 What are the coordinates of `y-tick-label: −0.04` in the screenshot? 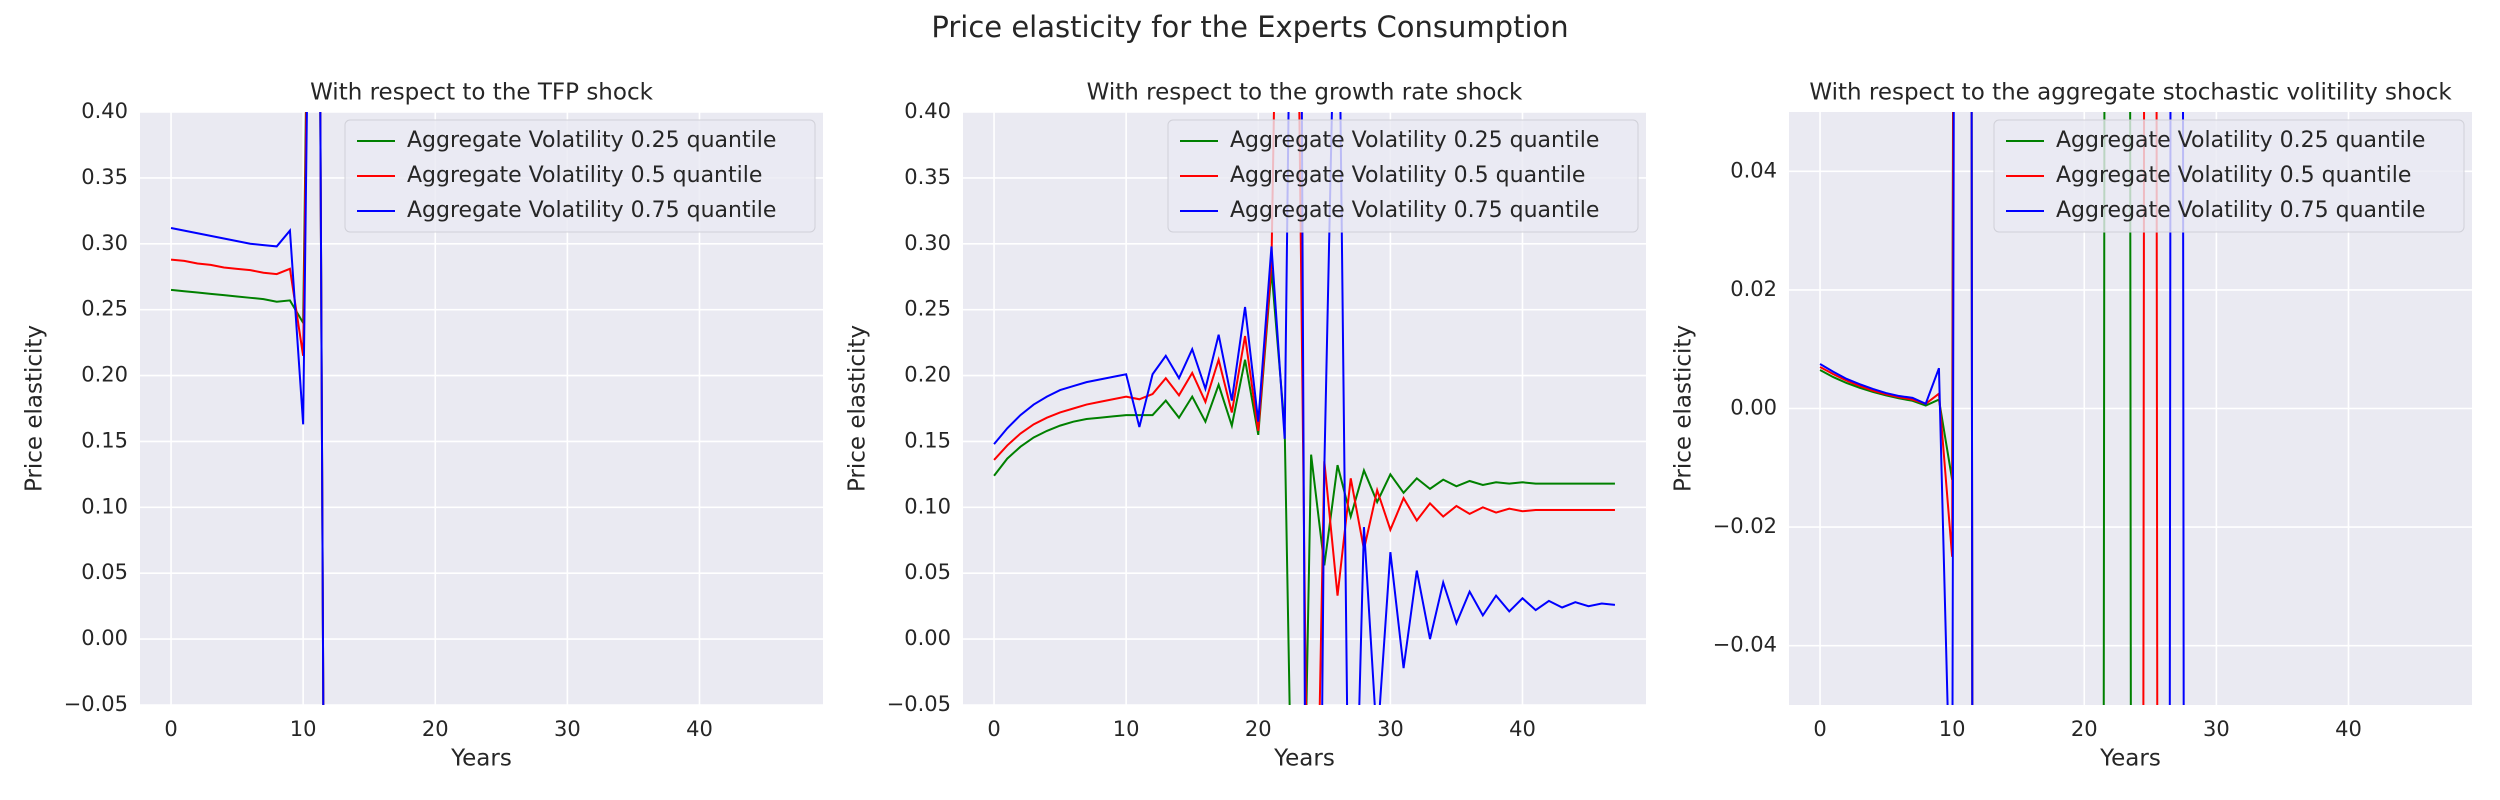 It's located at (1745, 645).